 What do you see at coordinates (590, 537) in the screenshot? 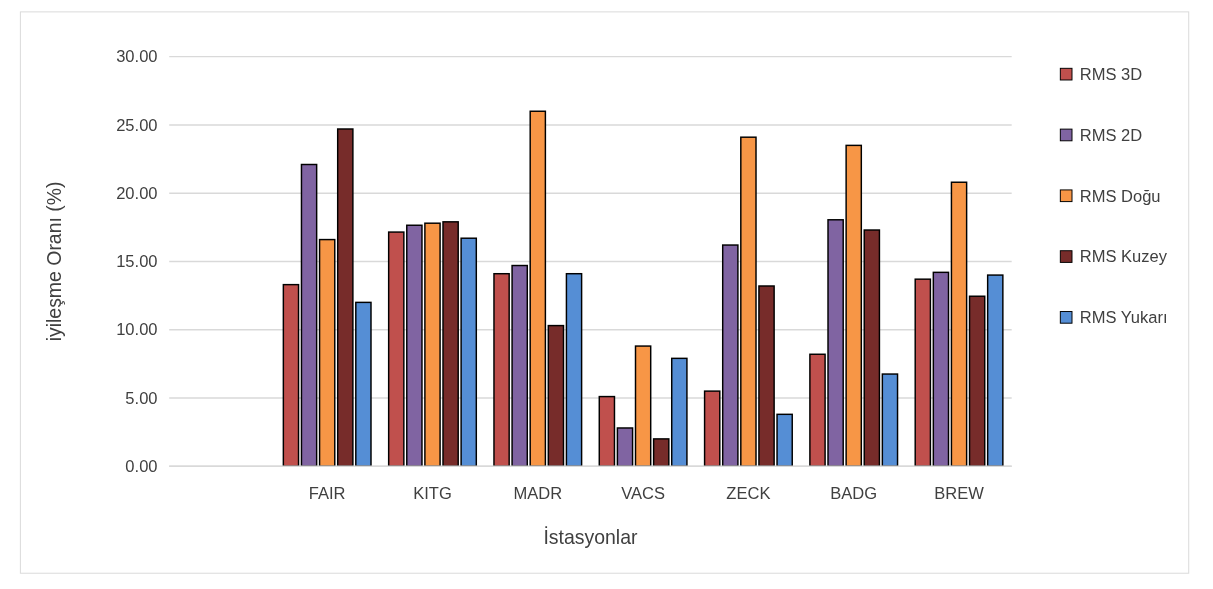
I see `x-axis-title: İstasyonlar` at bounding box center [590, 537].